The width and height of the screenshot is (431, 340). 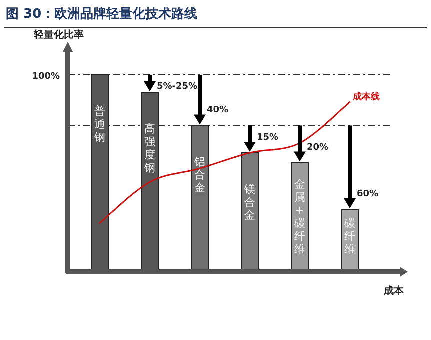 What do you see at coordinates (350, 236) in the screenshot?
I see `x-tick-label: 碳纤维` at bounding box center [350, 236].